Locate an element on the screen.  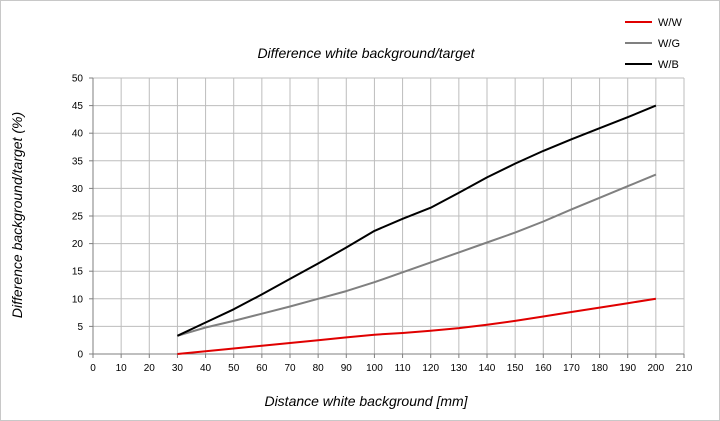
x-tick-label: 60 is located at coordinates (262, 368).